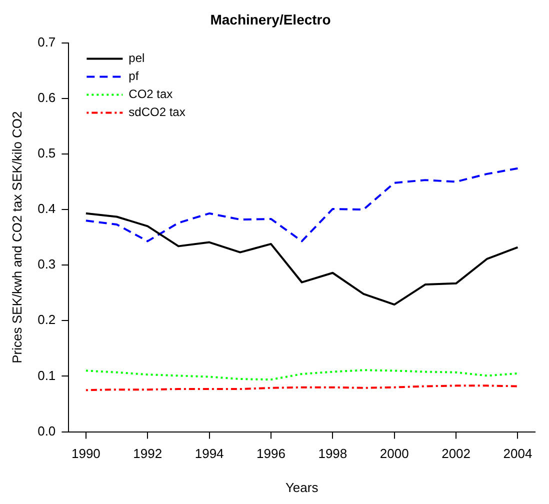  I want to click on legend-label: pf, so click(134, 76).